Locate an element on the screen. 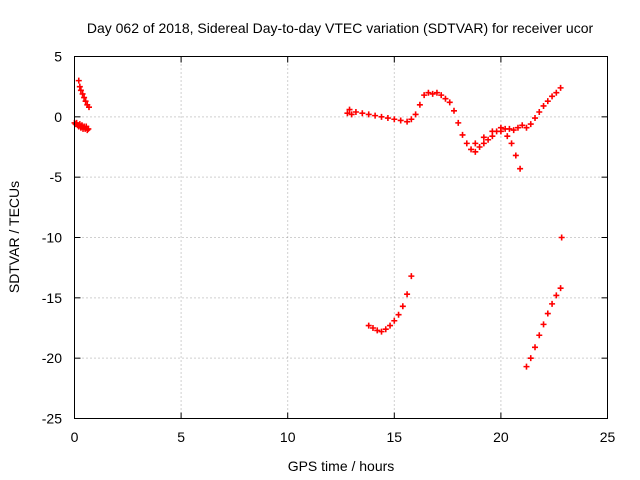 This screenshot has width=640, height=480. x-tick-label: 25 is located at coordinates (608, 437).